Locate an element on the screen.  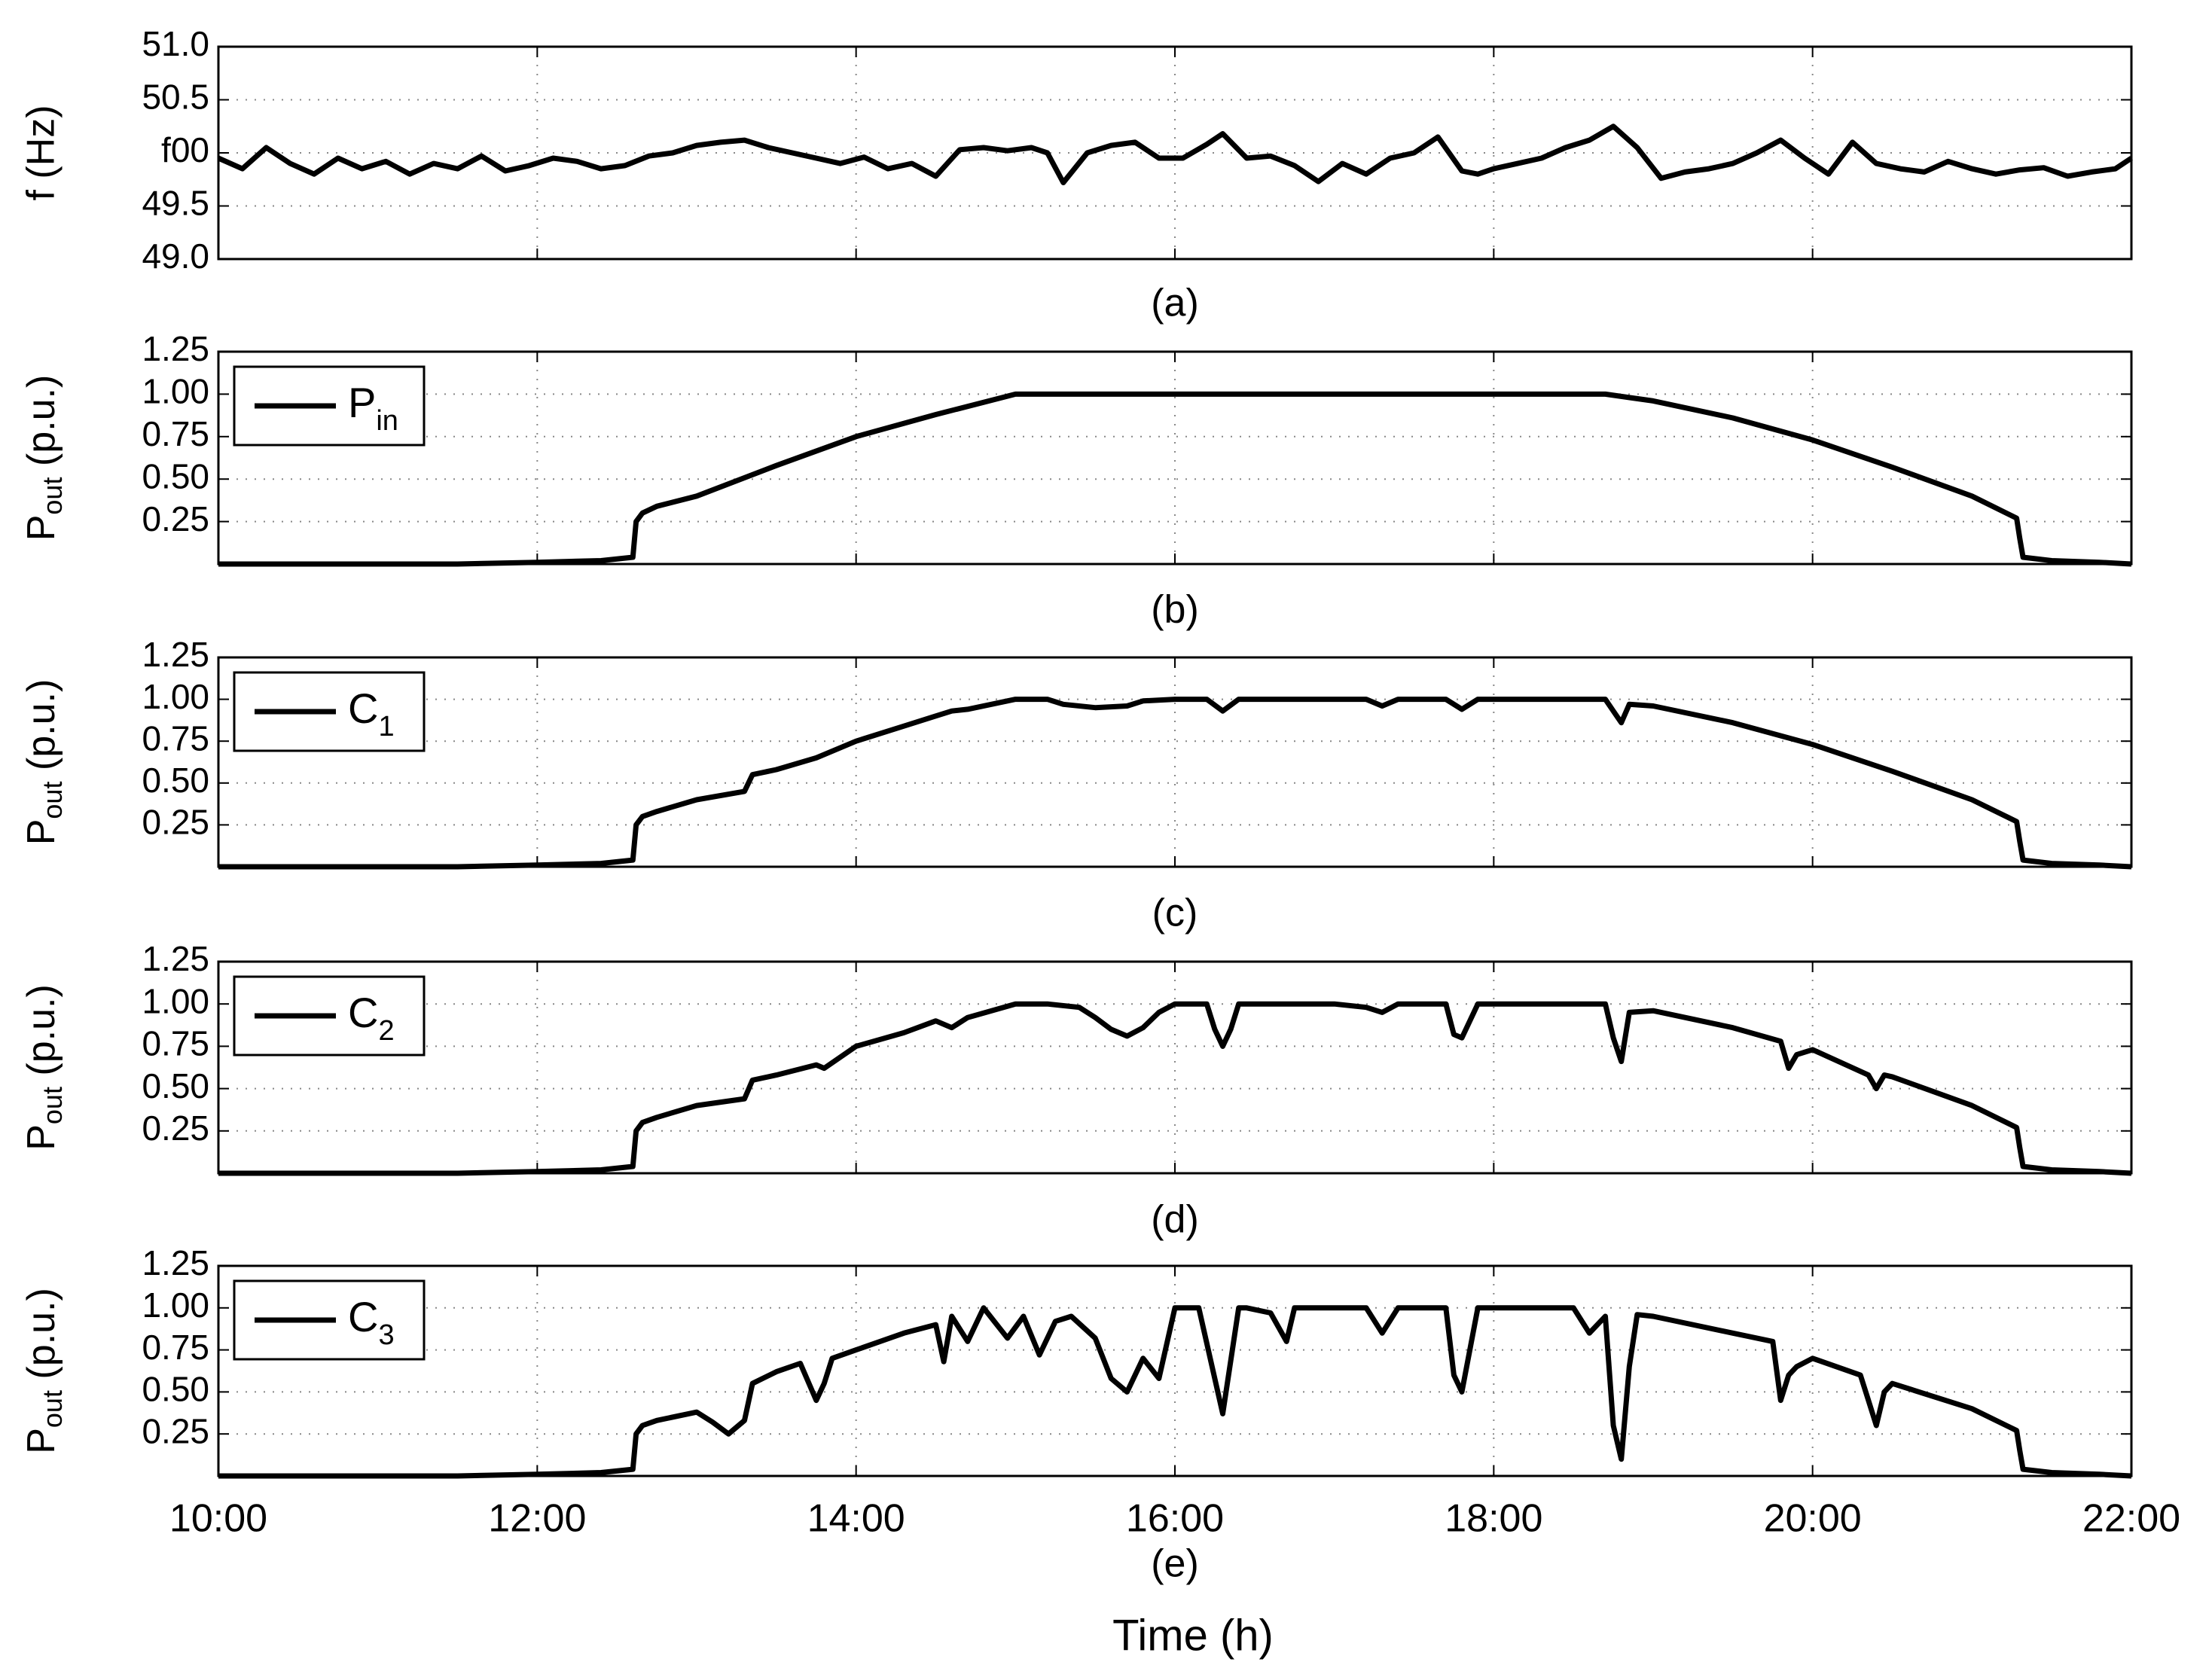
y-axis-label: f (Hz) is located at coordinates (41, 152).